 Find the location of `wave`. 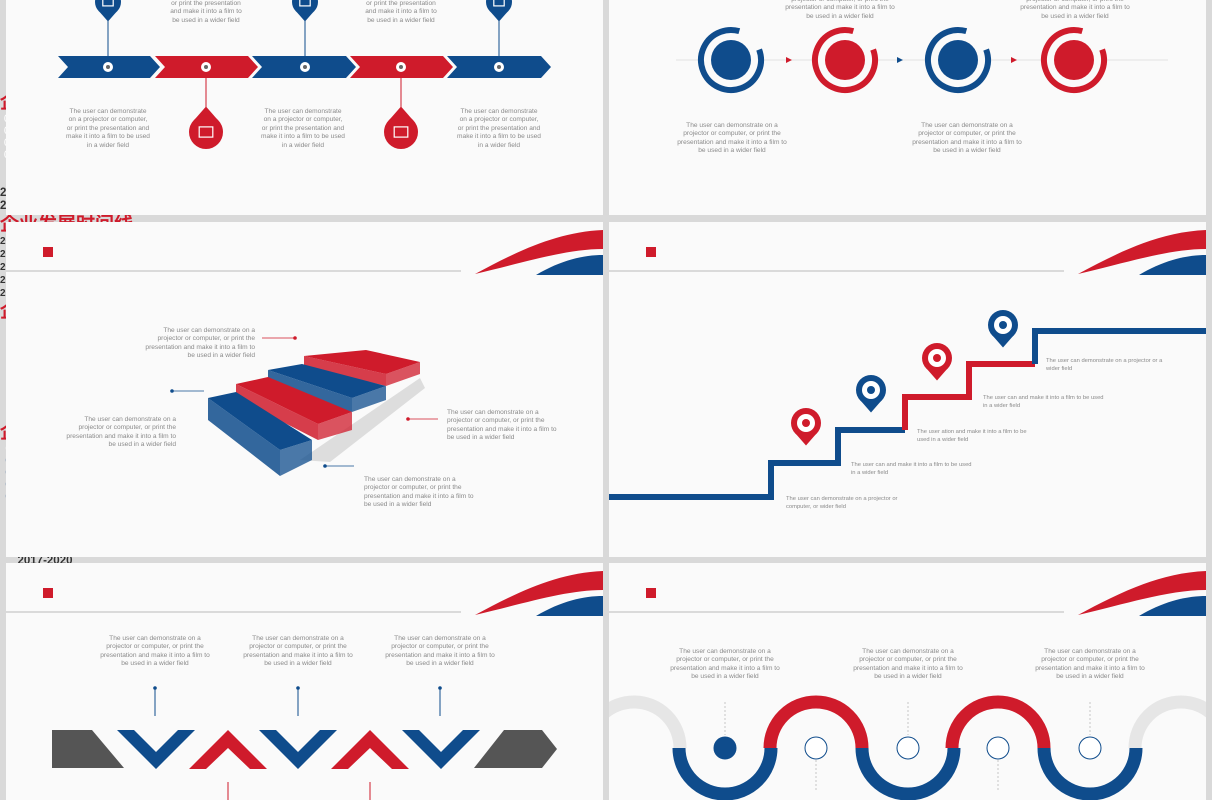

wave is located at coordinates (907, 747).